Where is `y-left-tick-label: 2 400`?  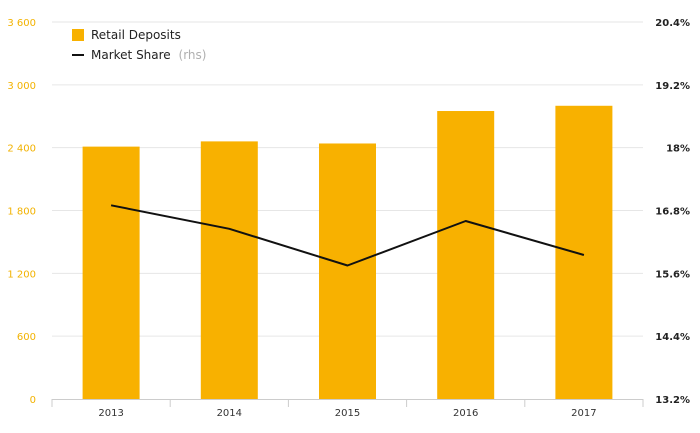
y-left-tick-label: 2 400 is located at coordinates (21, 149).